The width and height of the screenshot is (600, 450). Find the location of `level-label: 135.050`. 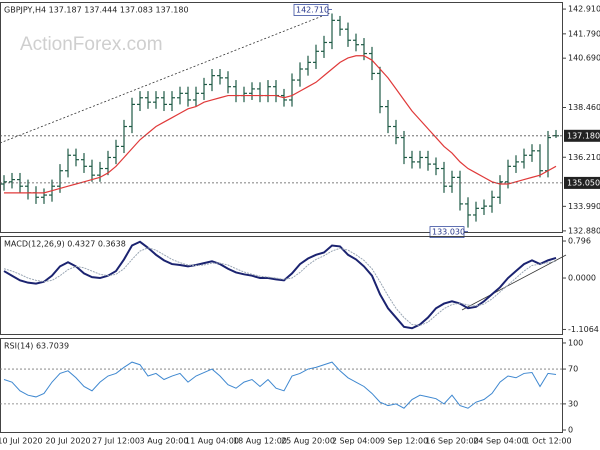

level-label: 135.050 is located at coordinates (583, 182).